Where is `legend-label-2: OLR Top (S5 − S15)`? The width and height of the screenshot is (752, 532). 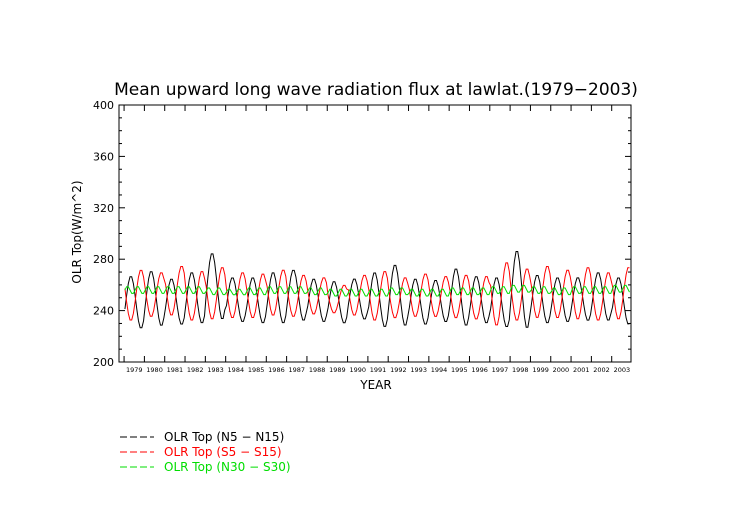 legend-label-2: OLR Top (S5 − S15) is located at coordinates (223, 452).